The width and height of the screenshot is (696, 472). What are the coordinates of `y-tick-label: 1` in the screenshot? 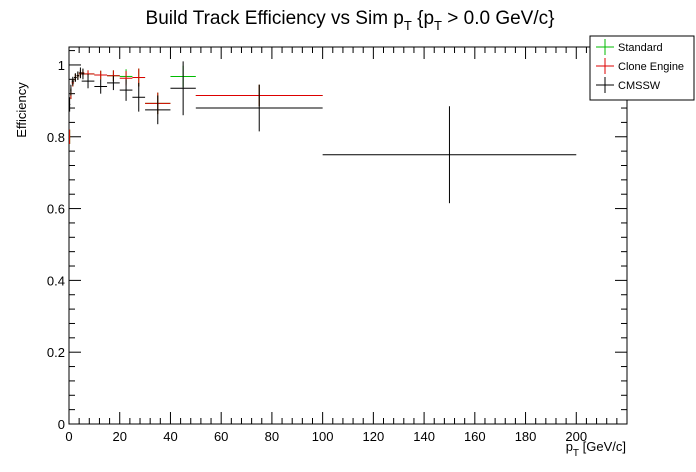 It's located at (61, 65).